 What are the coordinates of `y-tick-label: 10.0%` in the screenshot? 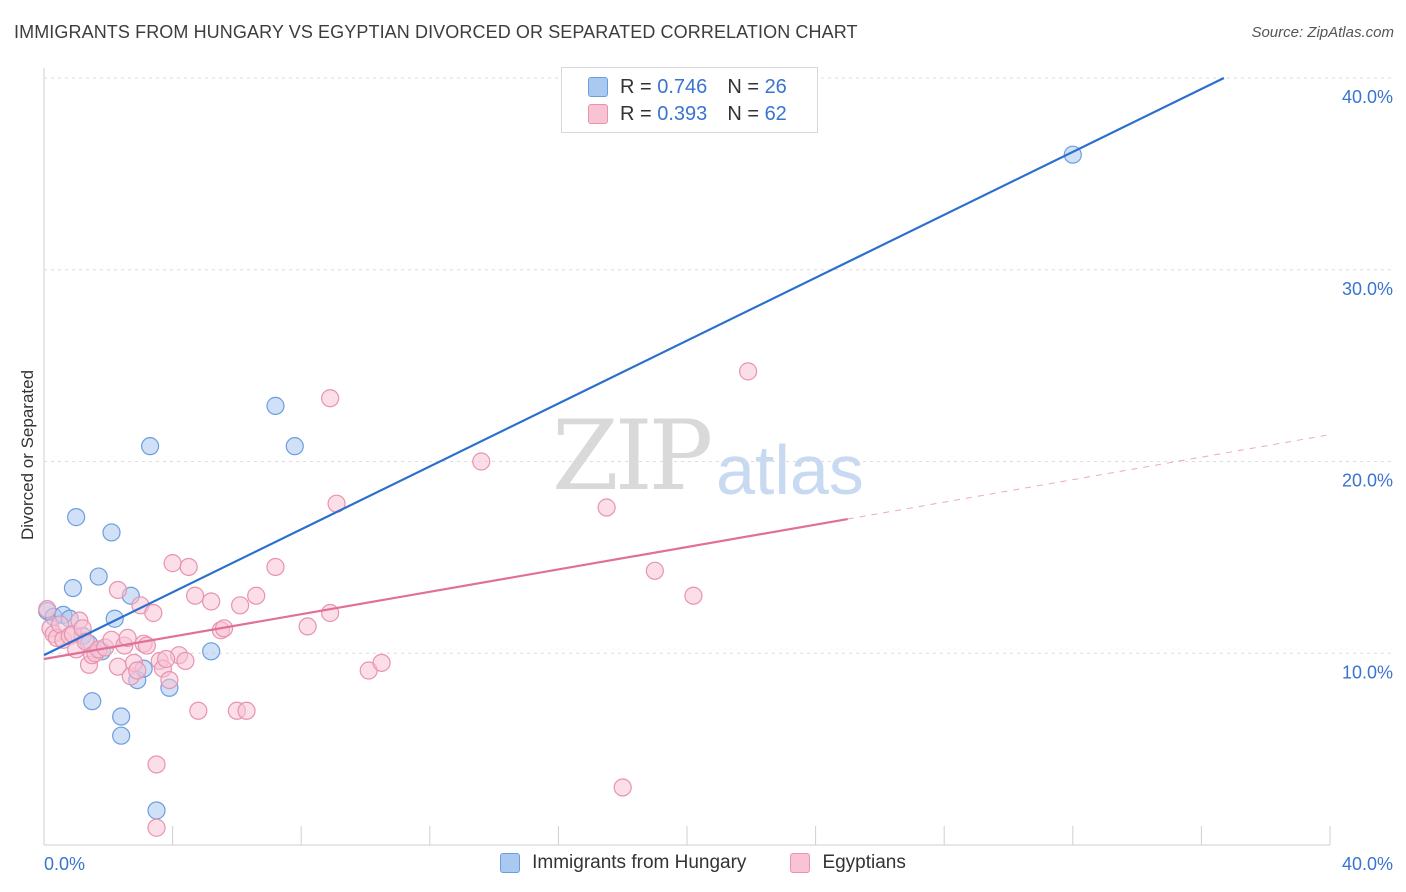 It's located at (1367, 672).